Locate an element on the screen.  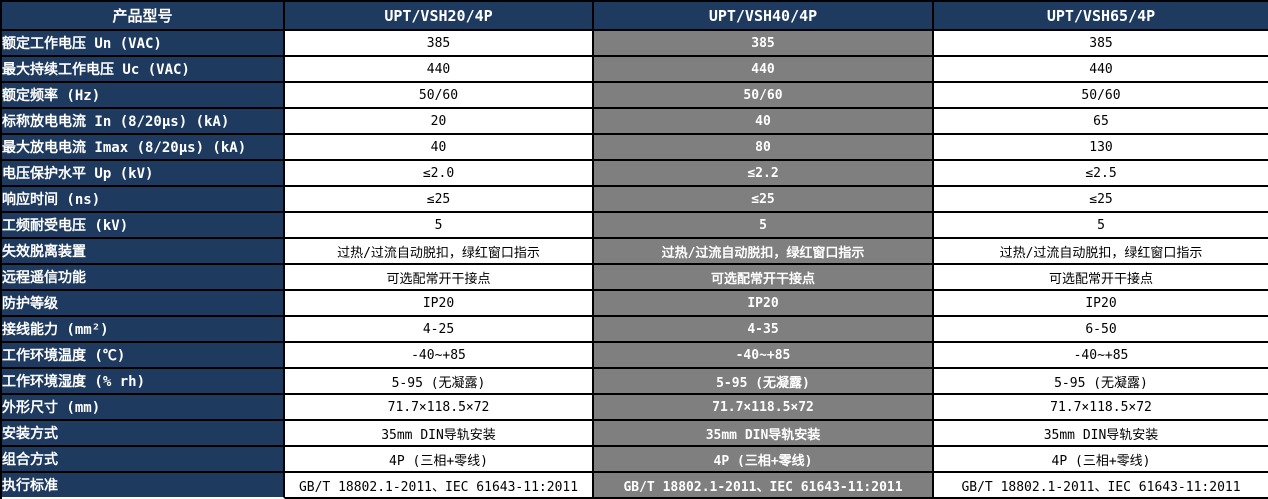
value-cell-highlighted: 可选配常开干接点 is located at coordinates (764, 278).